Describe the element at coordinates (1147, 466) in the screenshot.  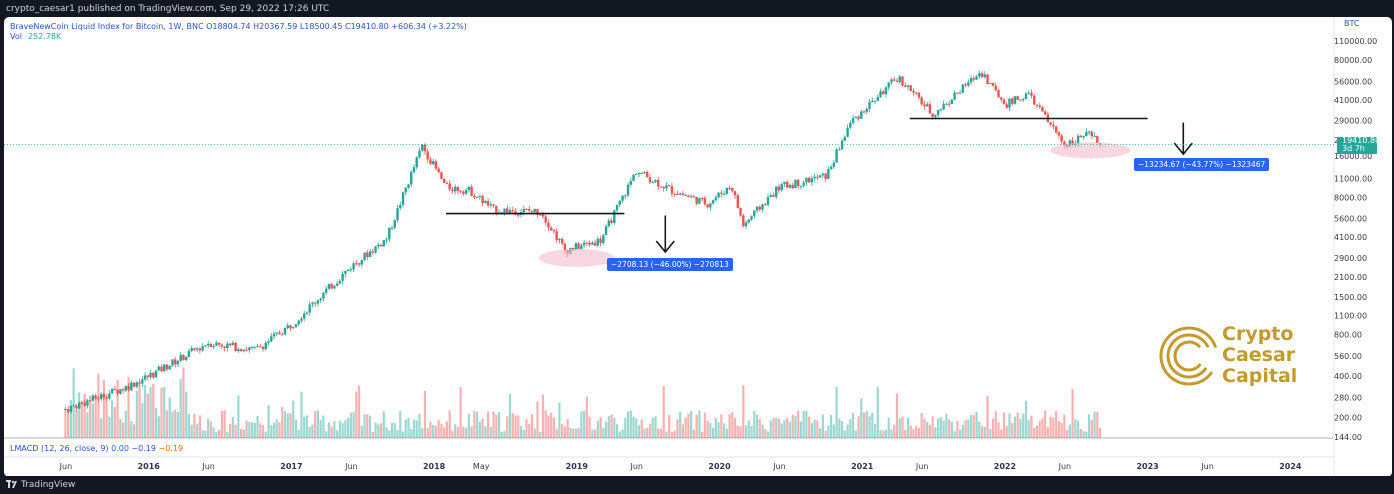
I see `time-tick-year: 2023` at that location.